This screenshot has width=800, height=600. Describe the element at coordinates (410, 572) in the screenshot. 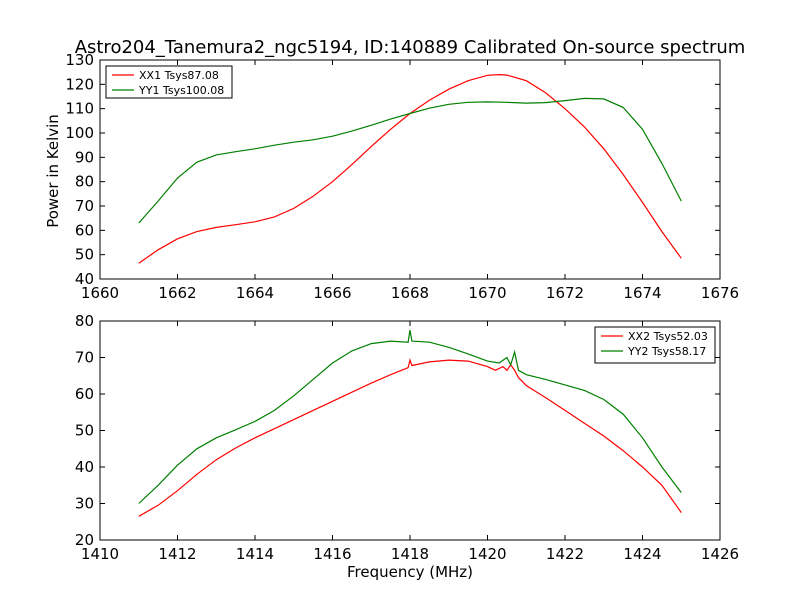

I see `x-axis-label: Frequency (MHz)` at that location.